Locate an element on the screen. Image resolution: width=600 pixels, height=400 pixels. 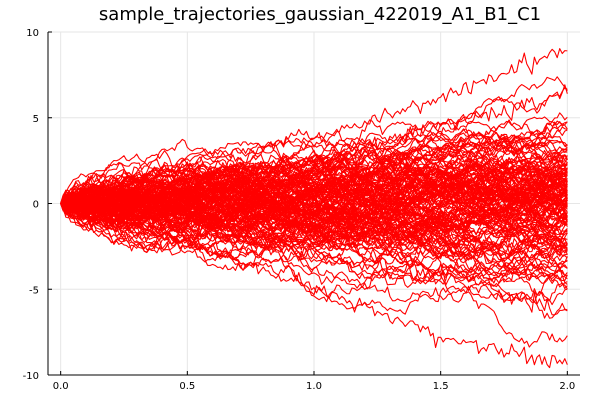
x-tick-label: 1.0 is located at coordinates (314, 386).